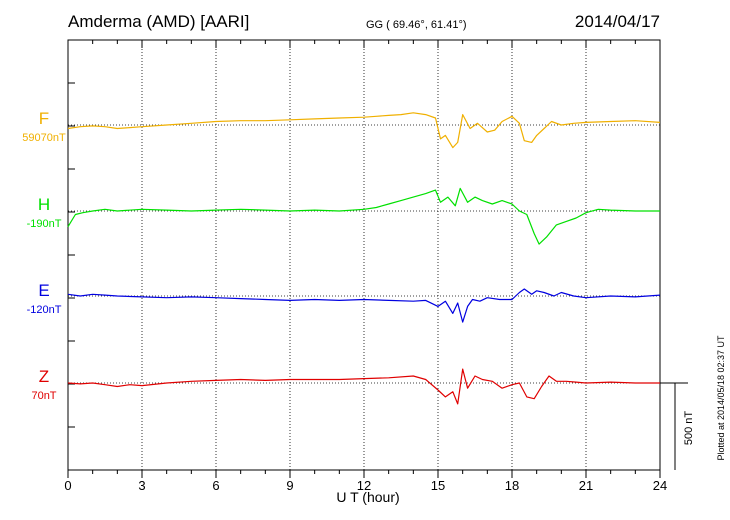 This screenshot has width=730, height=520. What do you see at coordinates (44, 138) in the screenshot?
I see `series-baseline-value-F: 59070nT` at bounding box center [44, 138].